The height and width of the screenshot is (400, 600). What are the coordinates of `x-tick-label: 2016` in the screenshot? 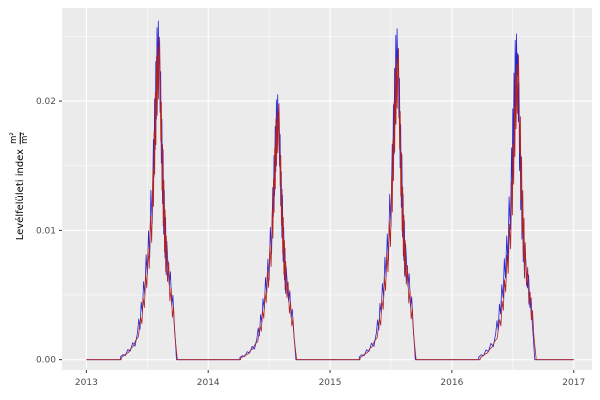 It's located at (451, 383).